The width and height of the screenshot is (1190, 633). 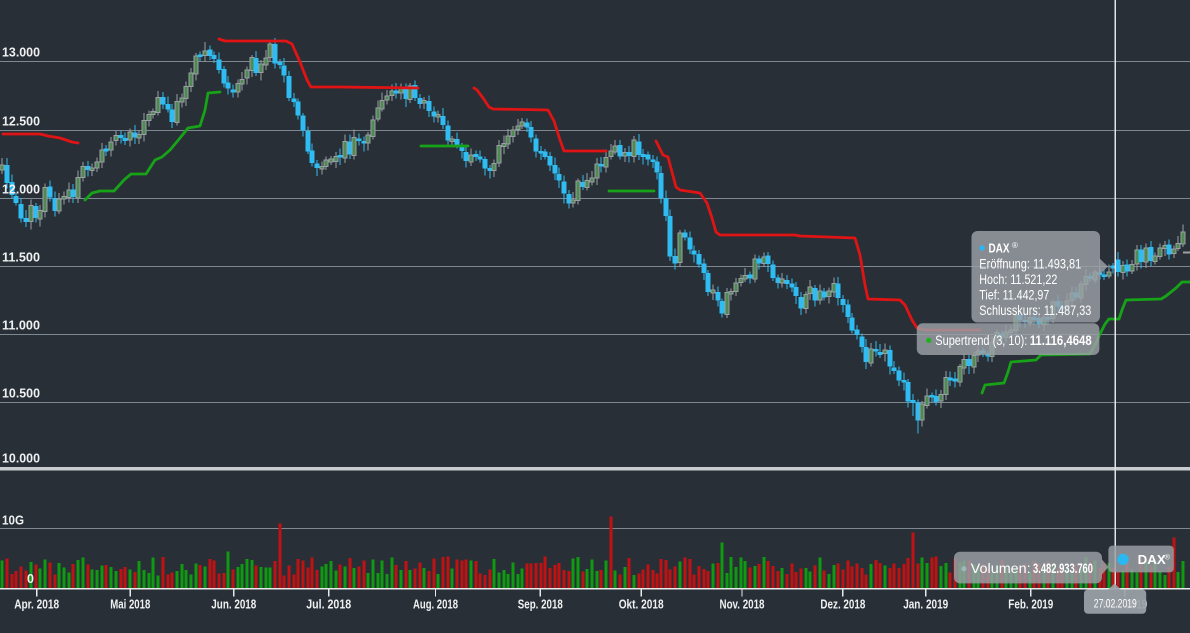 What do you see at coordinates (1063, 568) in the screenshot?
I see `svg-text: 3.482.933.760` at bounding box center [1063, 568].